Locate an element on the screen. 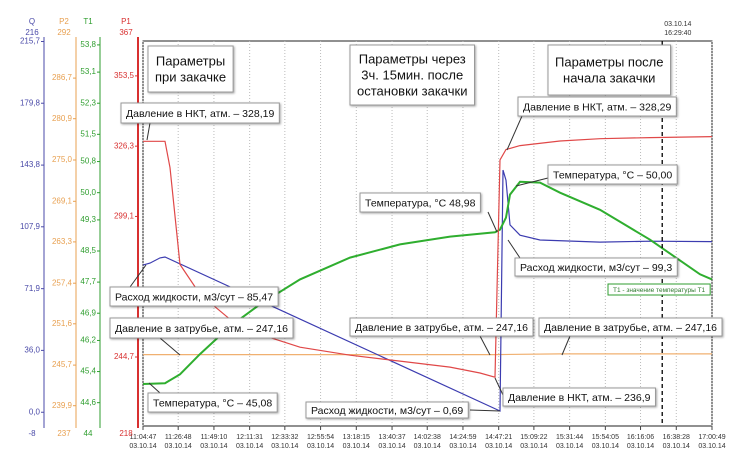 This screenshot has height=452, width=730. axis-bottom-label: 237 is located at coordinates (64, 433).